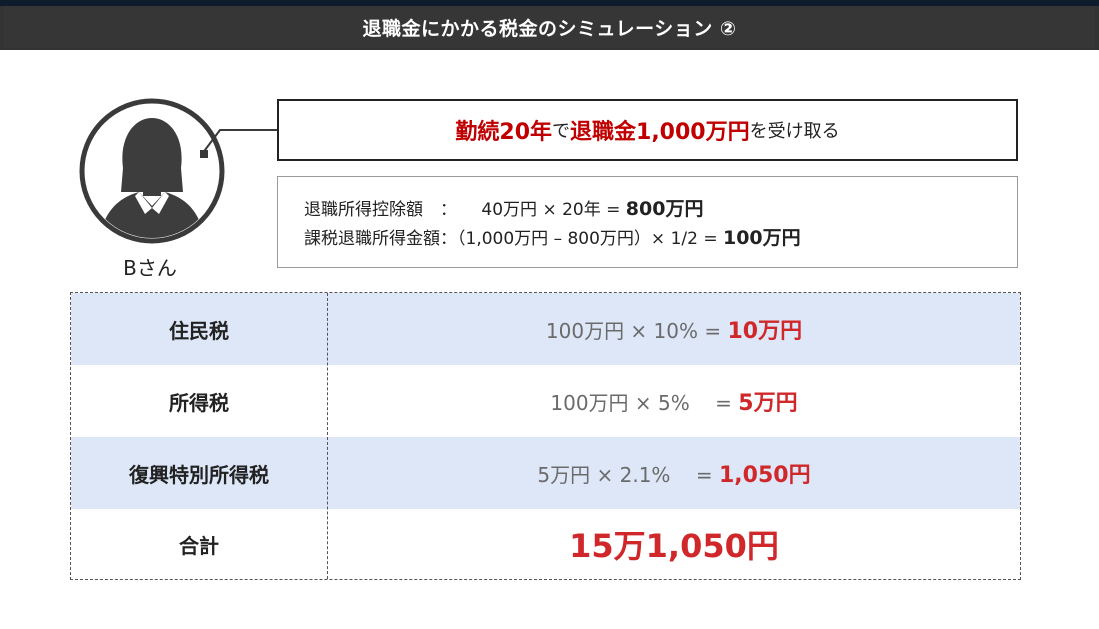 This screenshot has height=629, width=1099. What do you see at coordinates (199, 330) in the screenshot?
I see `tax-name: 住民税` at bounding box center [199, 330].